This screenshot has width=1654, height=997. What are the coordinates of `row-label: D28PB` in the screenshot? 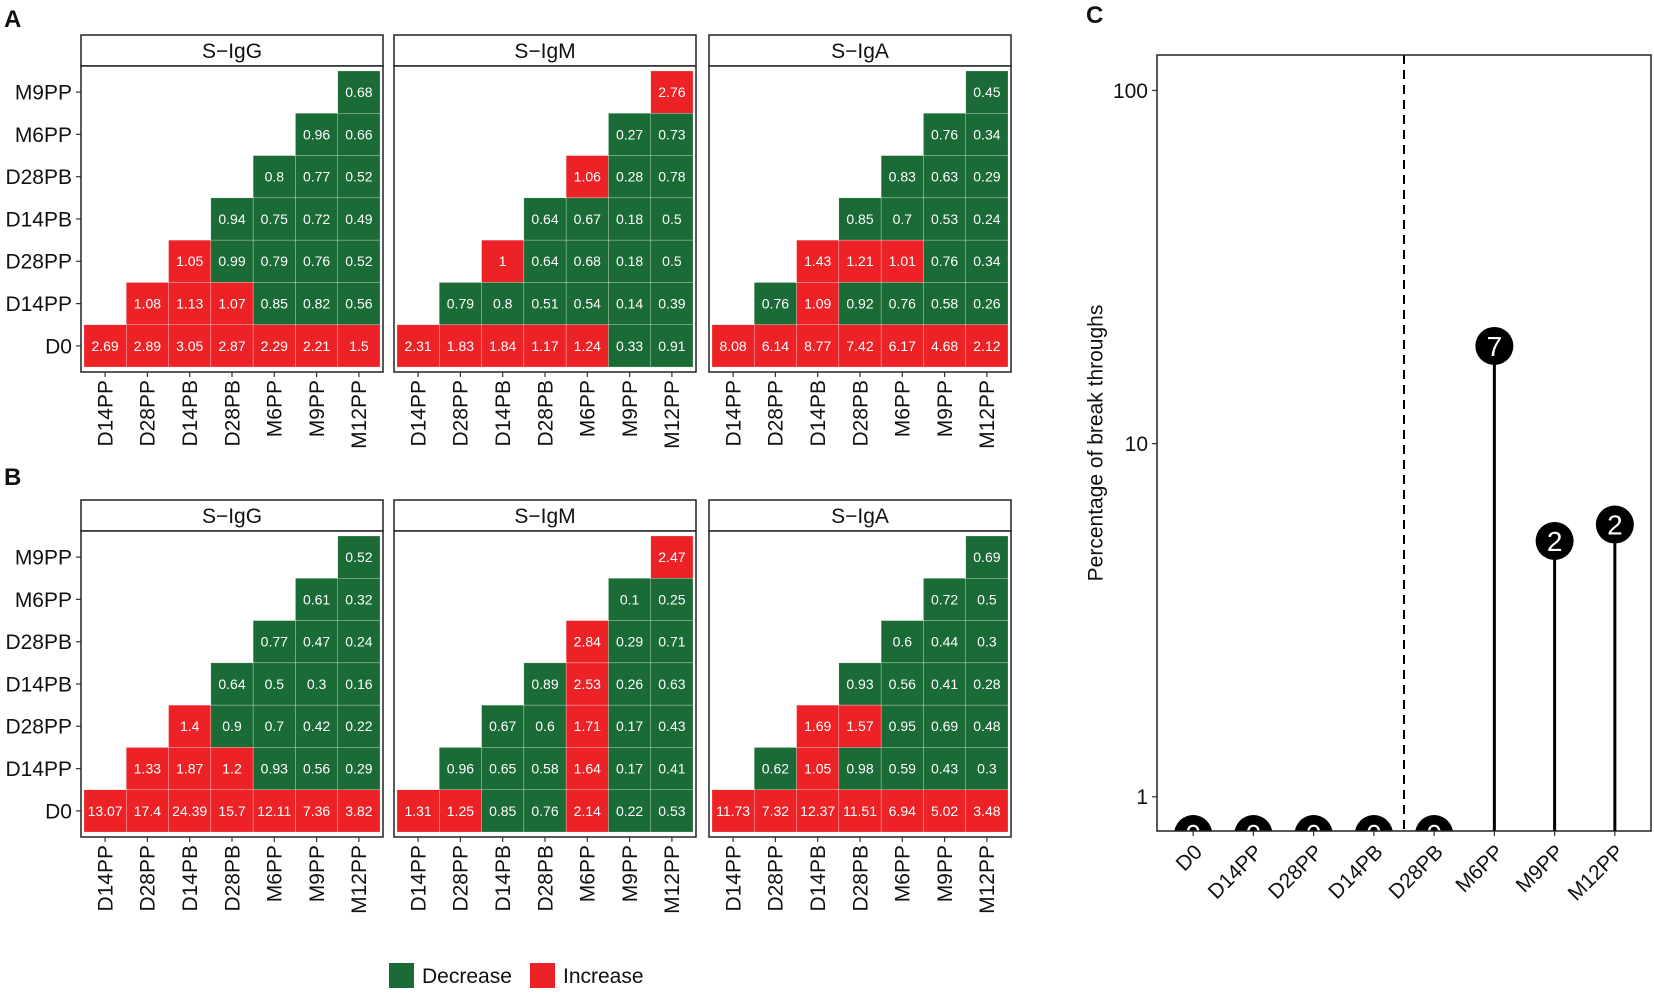 It's located at (38, 177).